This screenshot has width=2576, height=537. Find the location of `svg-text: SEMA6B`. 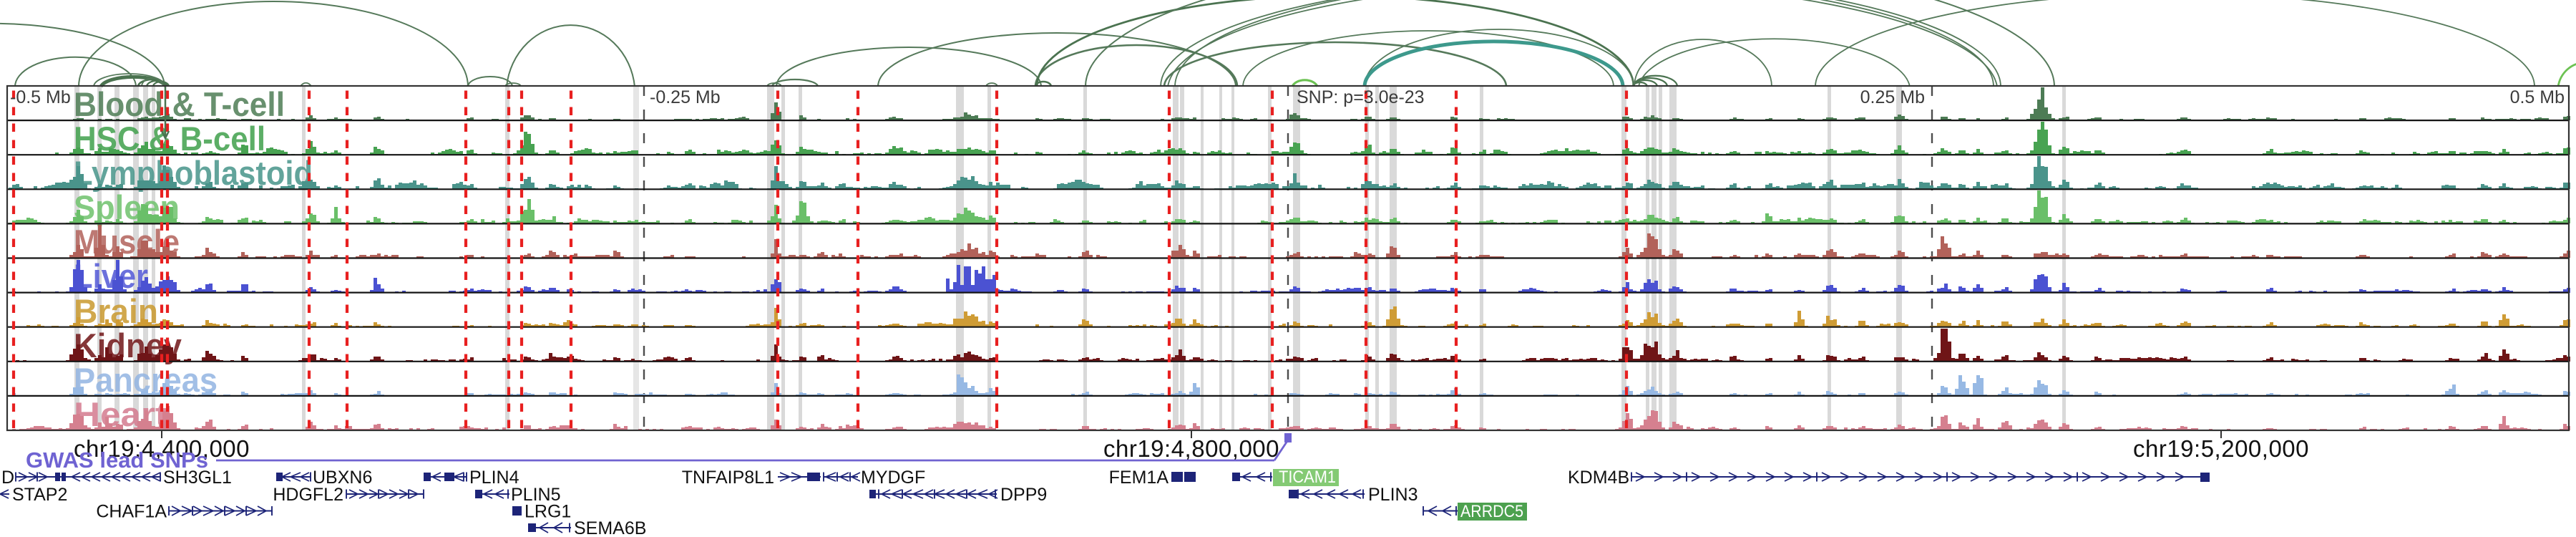

svg-text: SEMA6B is located at coordinates (610, 527).